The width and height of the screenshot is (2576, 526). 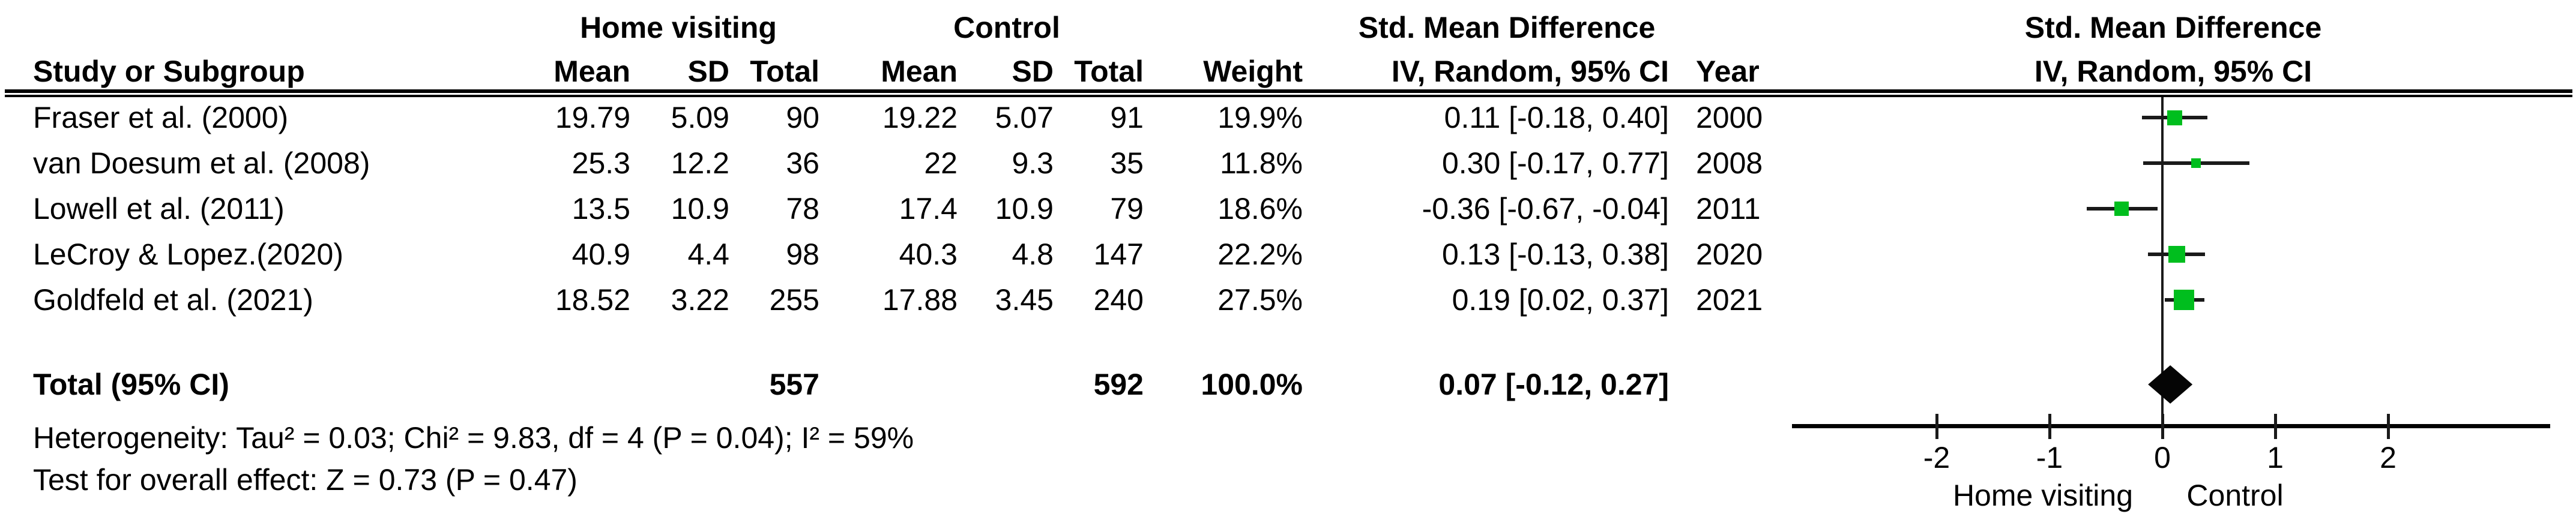 I want to click on col-header-hv-sd: SD, so click(x=708, y=72).